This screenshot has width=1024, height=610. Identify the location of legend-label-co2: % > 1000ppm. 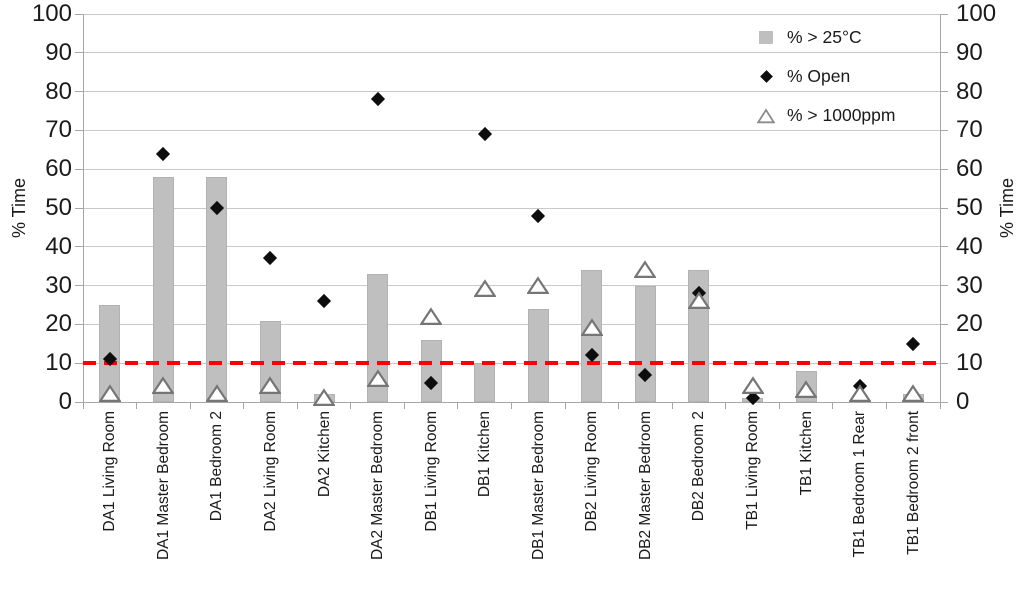
(841, 115).